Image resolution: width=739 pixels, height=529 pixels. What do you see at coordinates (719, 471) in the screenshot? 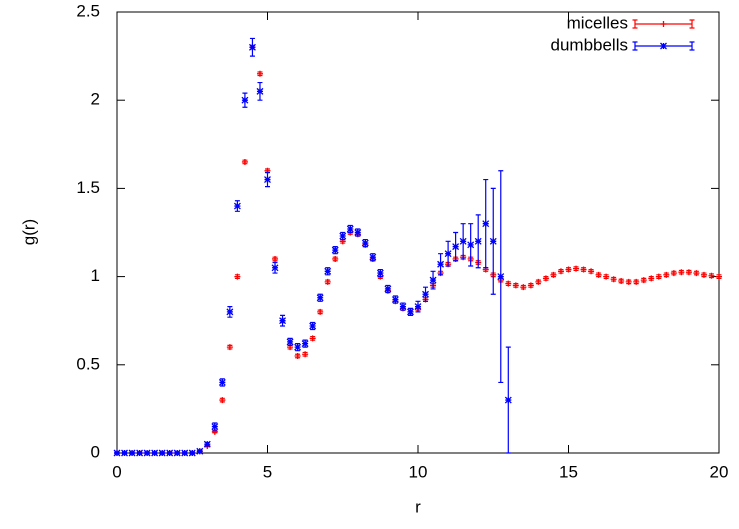
I see `x-tick-label: 20` at bounding box center [719, 471].